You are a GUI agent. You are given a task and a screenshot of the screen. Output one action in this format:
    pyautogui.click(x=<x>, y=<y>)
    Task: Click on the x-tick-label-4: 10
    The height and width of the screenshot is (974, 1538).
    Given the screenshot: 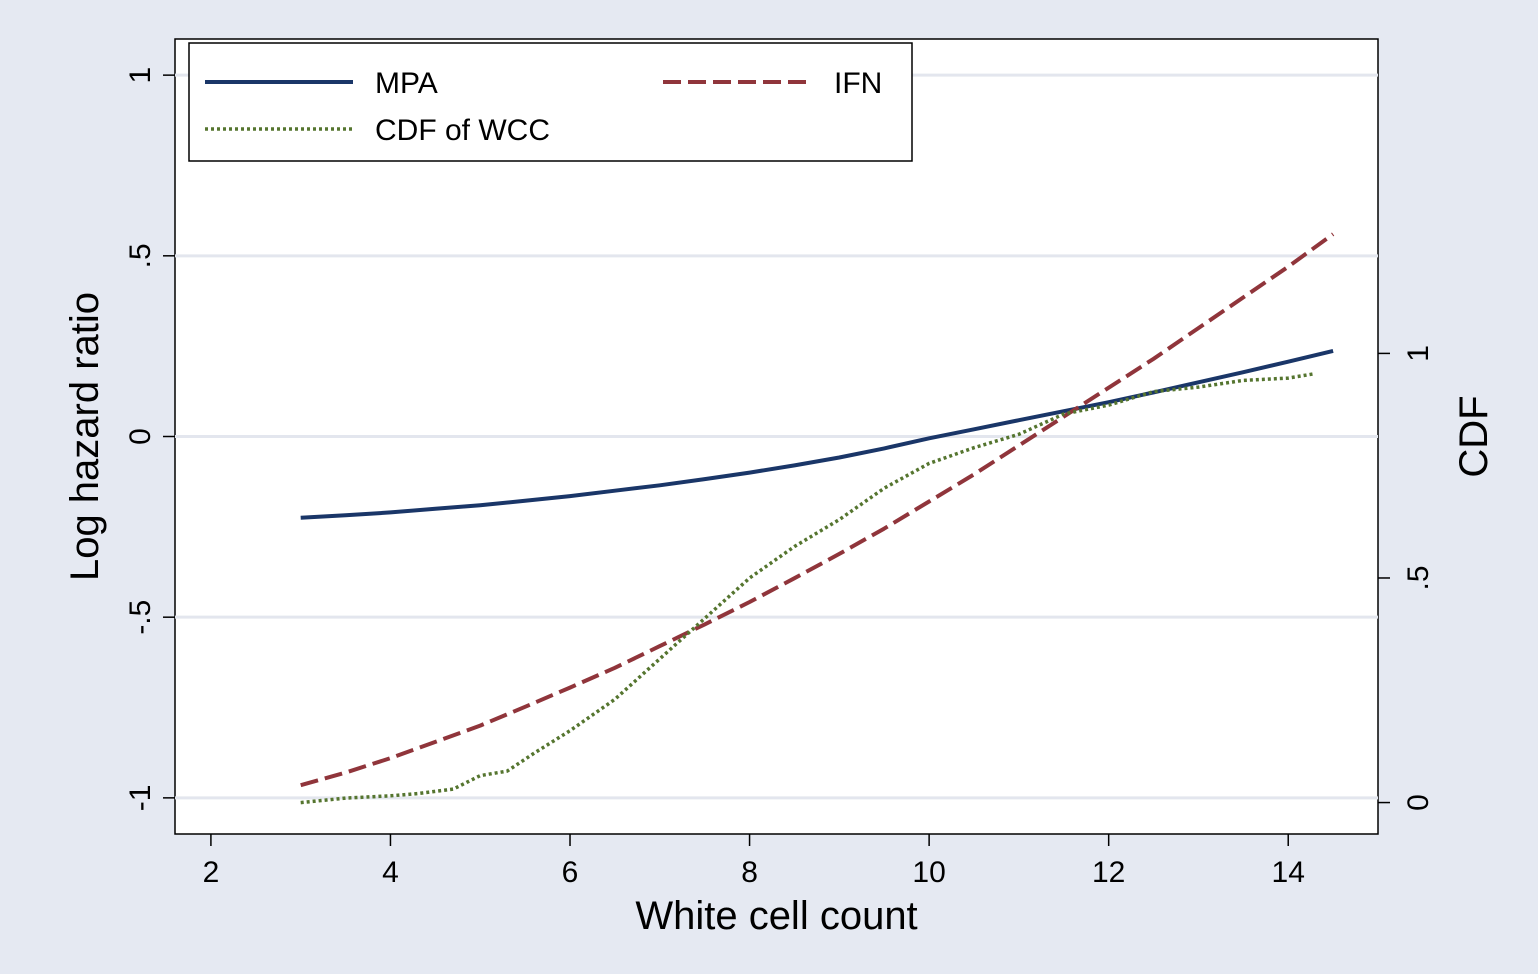 What is the action you would take?
    pyautogui.click(x=928, y=872)
    